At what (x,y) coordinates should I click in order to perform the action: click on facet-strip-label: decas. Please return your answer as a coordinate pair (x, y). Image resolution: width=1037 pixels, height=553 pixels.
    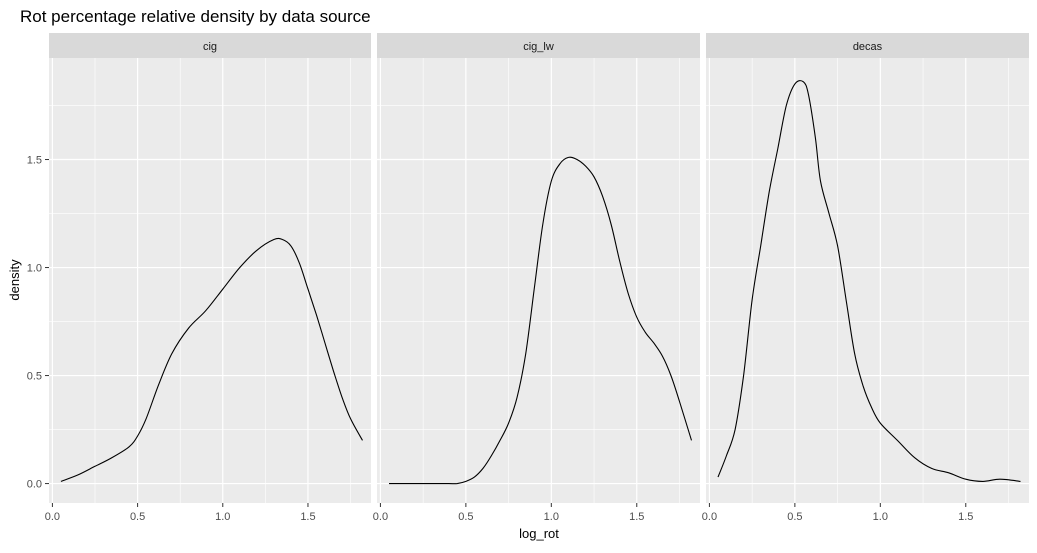
    Looking at the image, I should click on (868, 47).